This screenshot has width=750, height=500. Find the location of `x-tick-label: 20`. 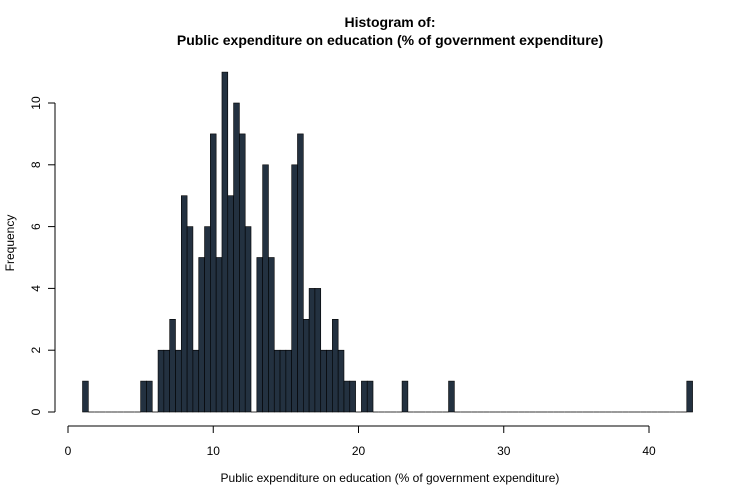

x-tick-label: 20 is located at coordinates (359, 451).